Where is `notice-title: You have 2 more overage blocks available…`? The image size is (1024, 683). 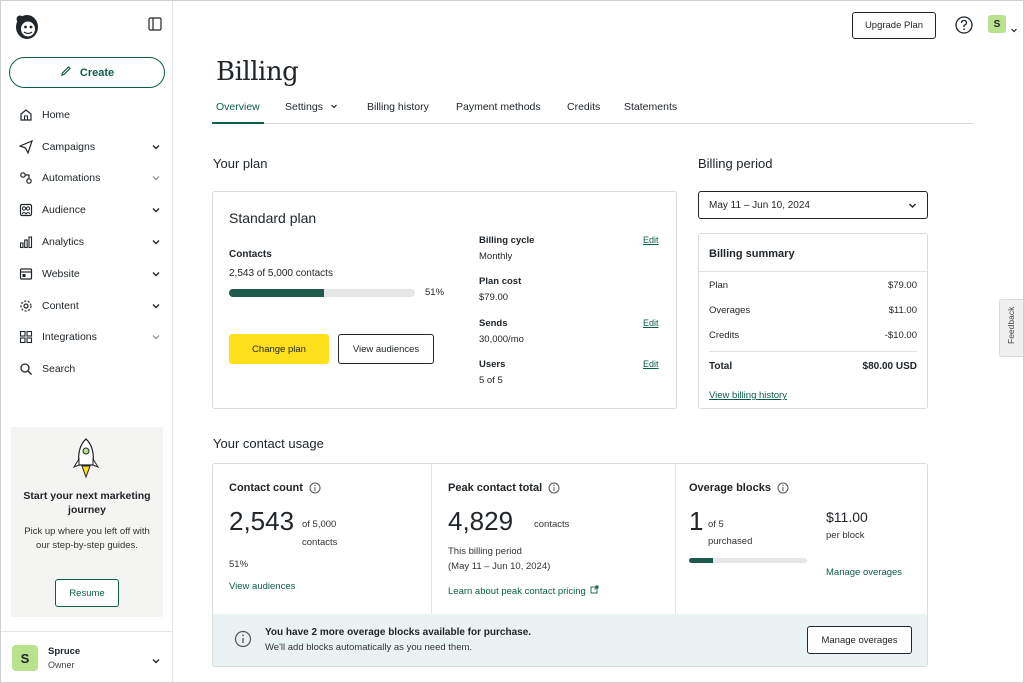 notice-title: You have 2 more overage blocks available… is located at coordinates (398, 632).